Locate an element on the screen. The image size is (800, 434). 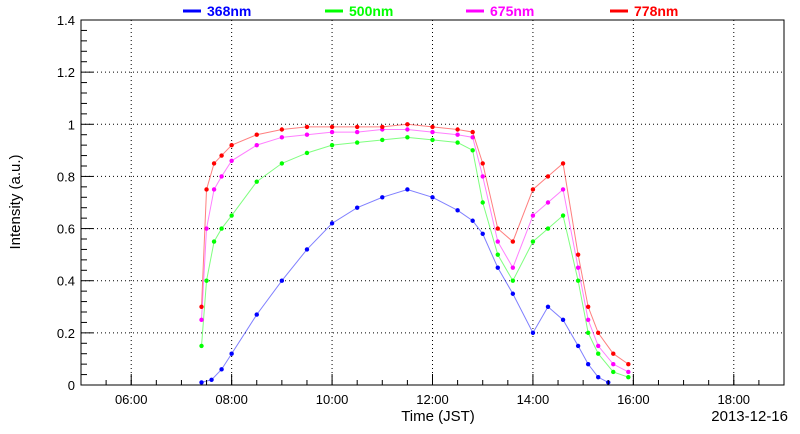
y-tick-label: 1.4 is located at coordinates (66, 20).